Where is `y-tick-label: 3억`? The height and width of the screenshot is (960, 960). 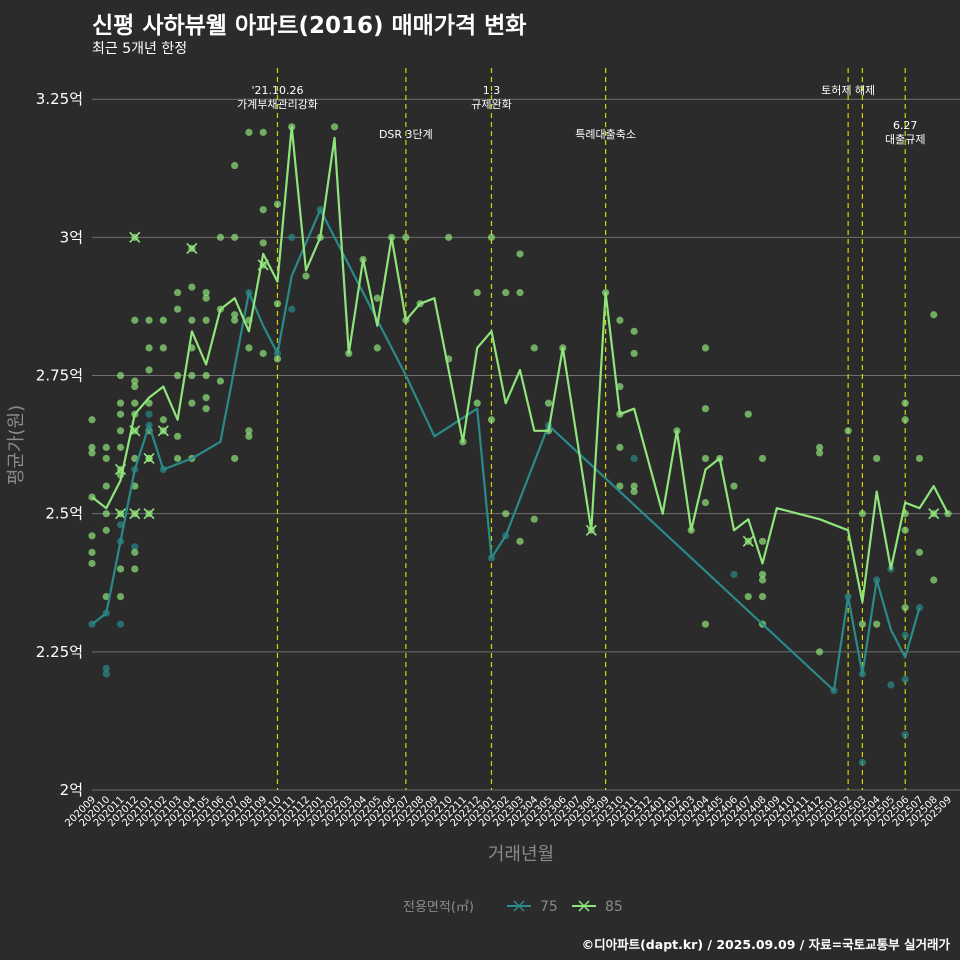
y-tick-label: 3억 is located at coordinates (71, 237).